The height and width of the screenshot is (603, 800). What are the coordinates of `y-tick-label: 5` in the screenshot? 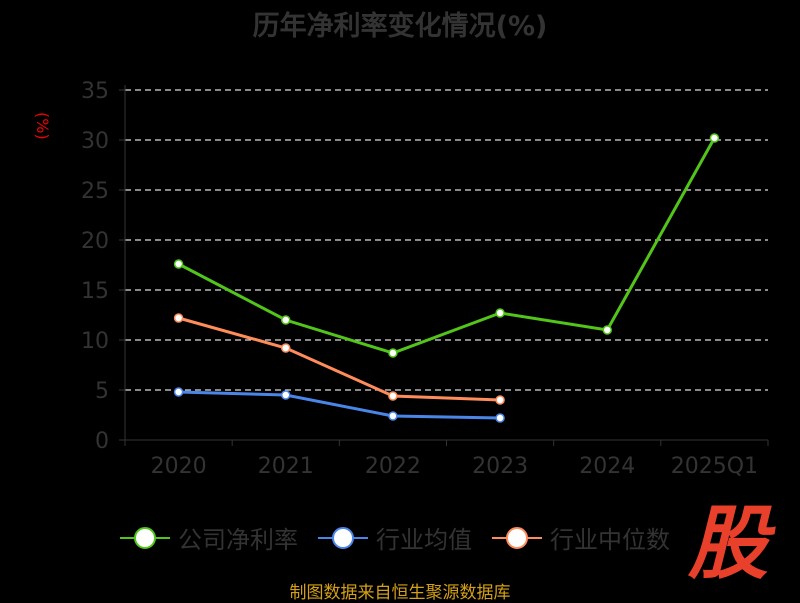 It's located at (102, 391).